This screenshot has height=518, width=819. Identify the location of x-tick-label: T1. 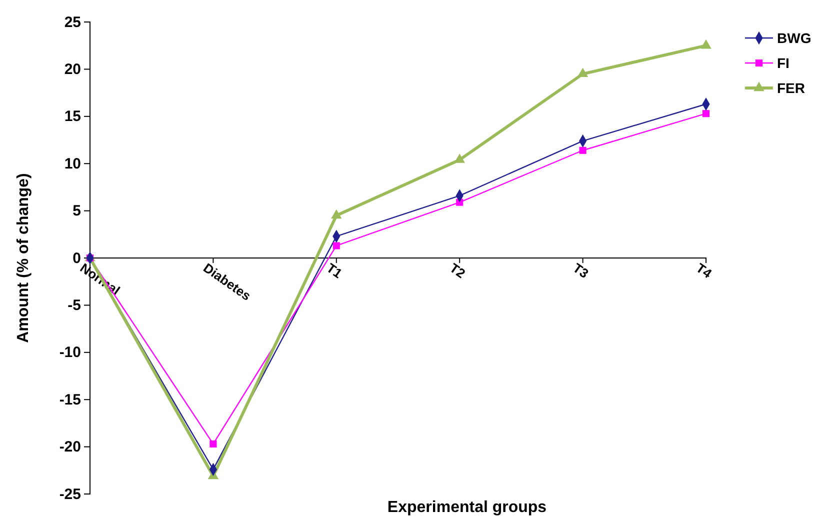
(334, 271).